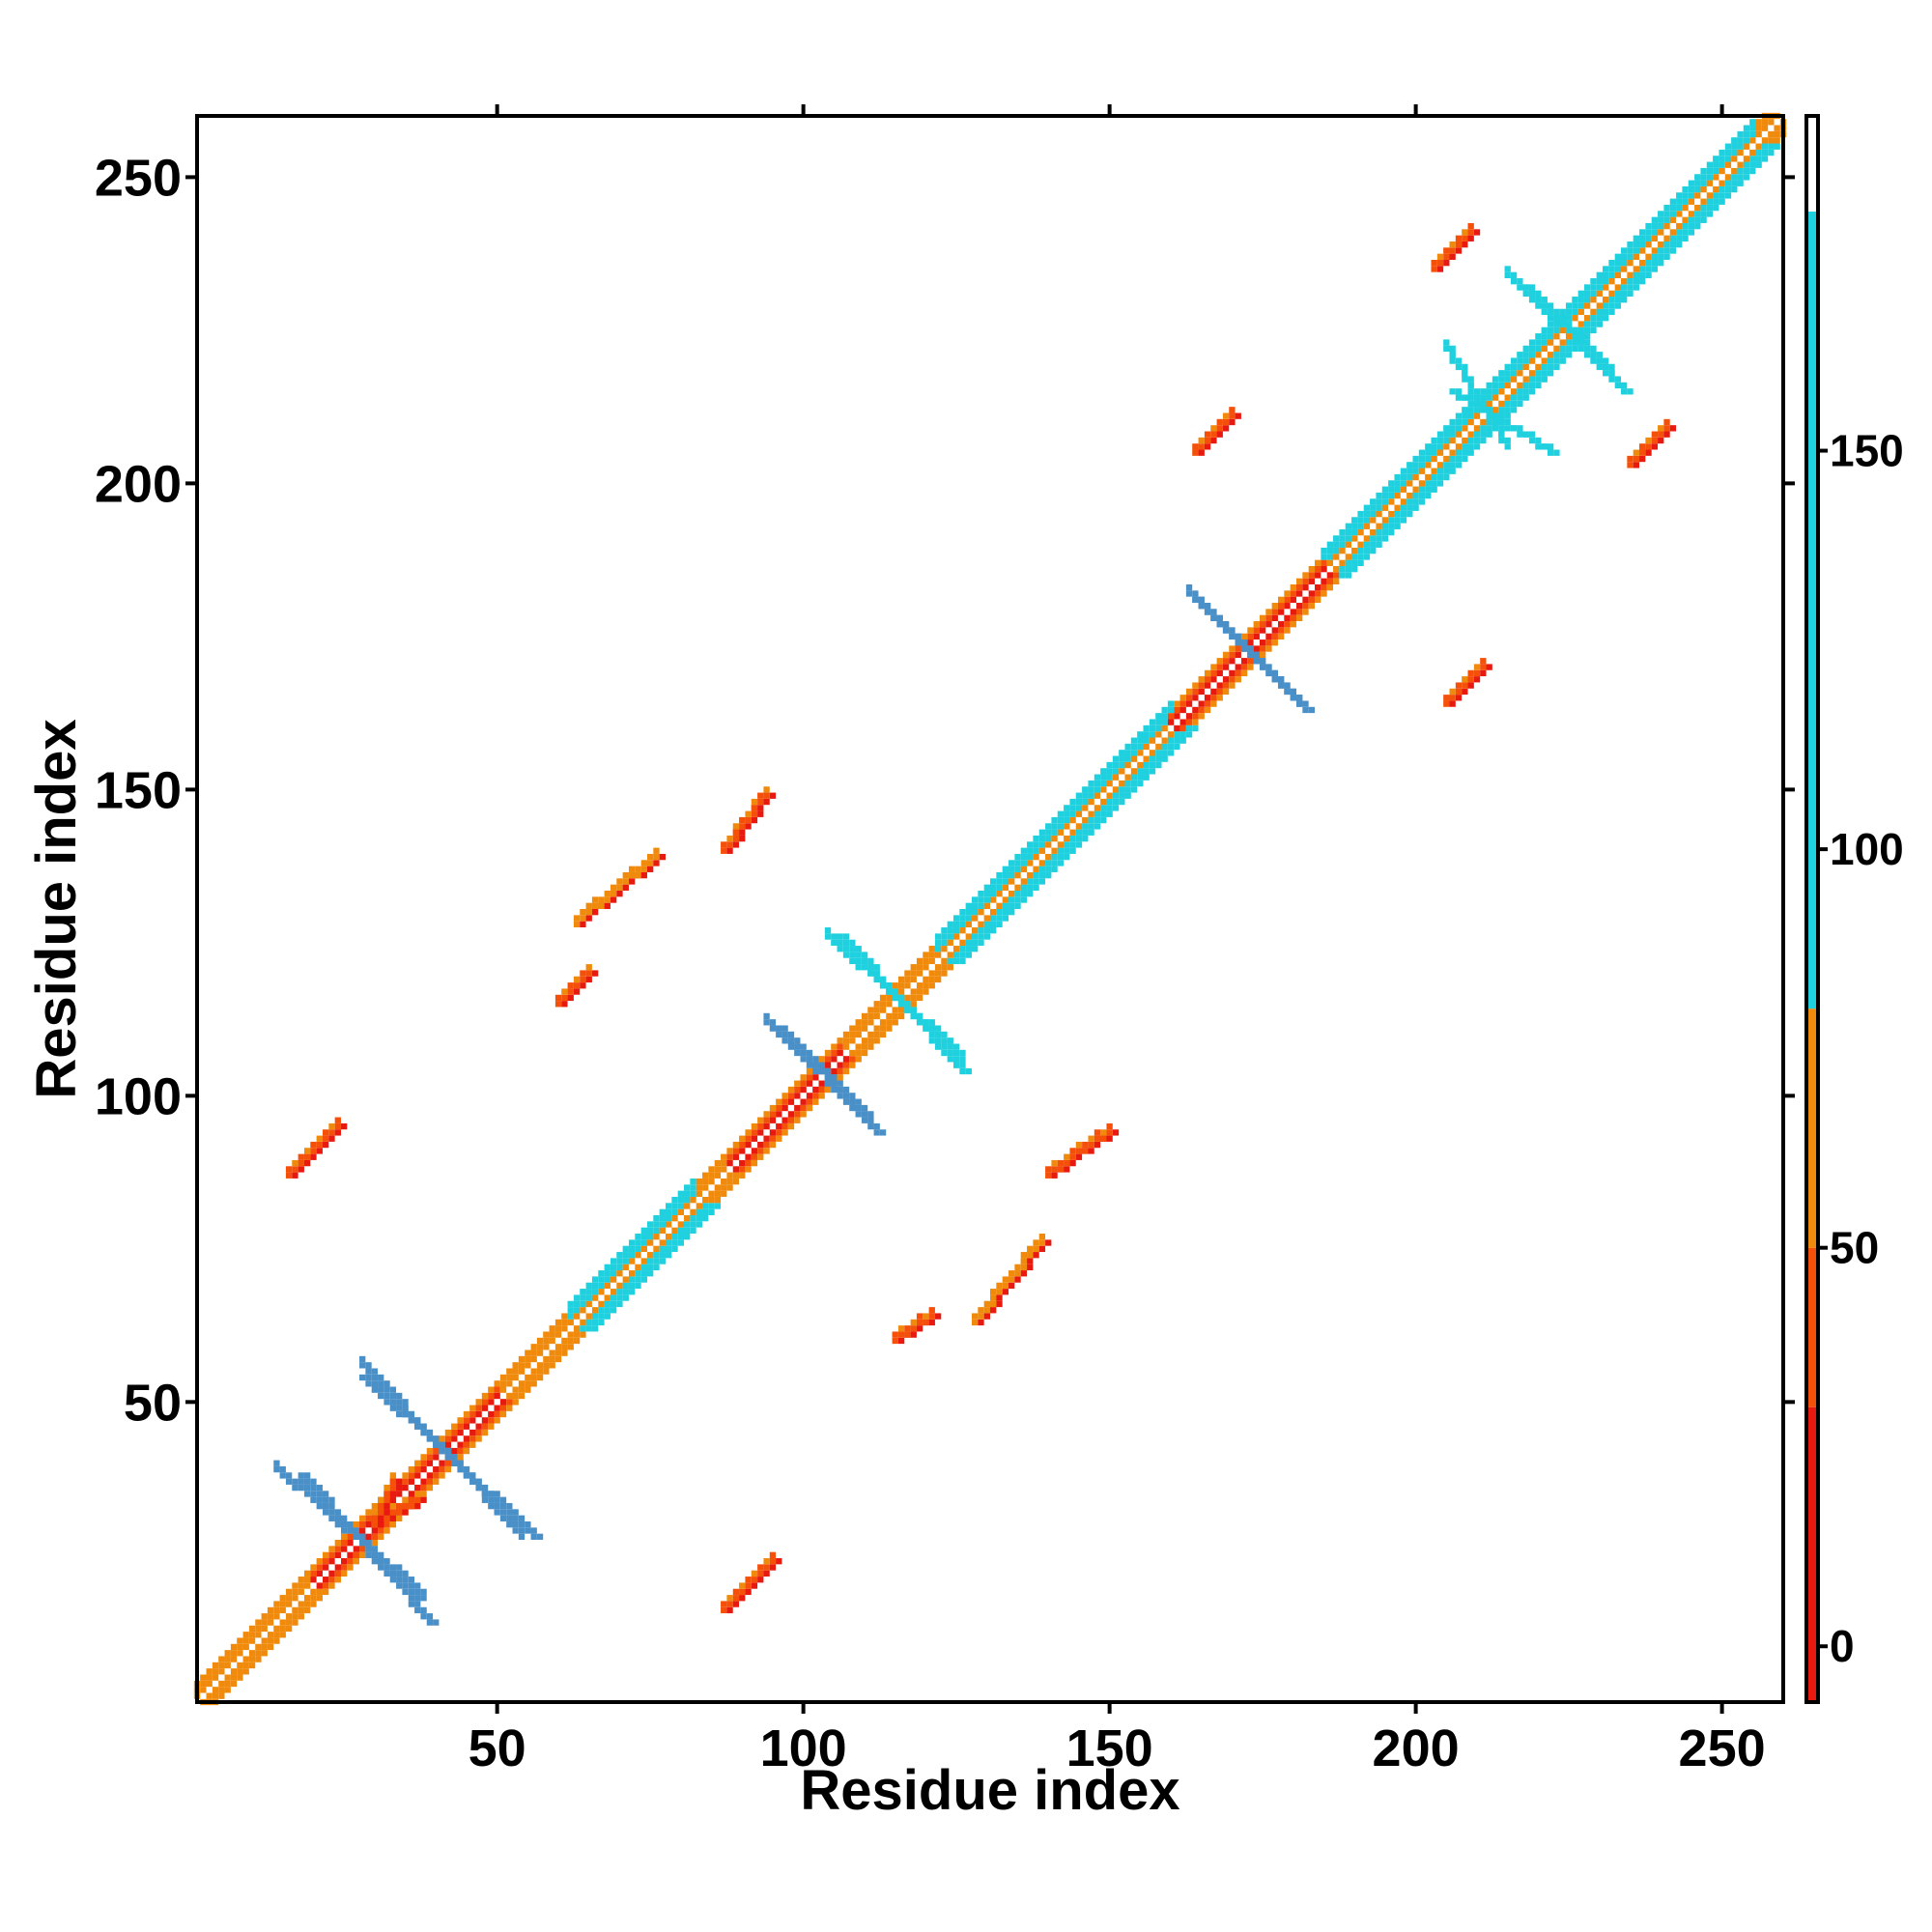 The height and width of the screenshot is (1932, 1932). I want to click on y-tick-label: 150, so click(138, 790).